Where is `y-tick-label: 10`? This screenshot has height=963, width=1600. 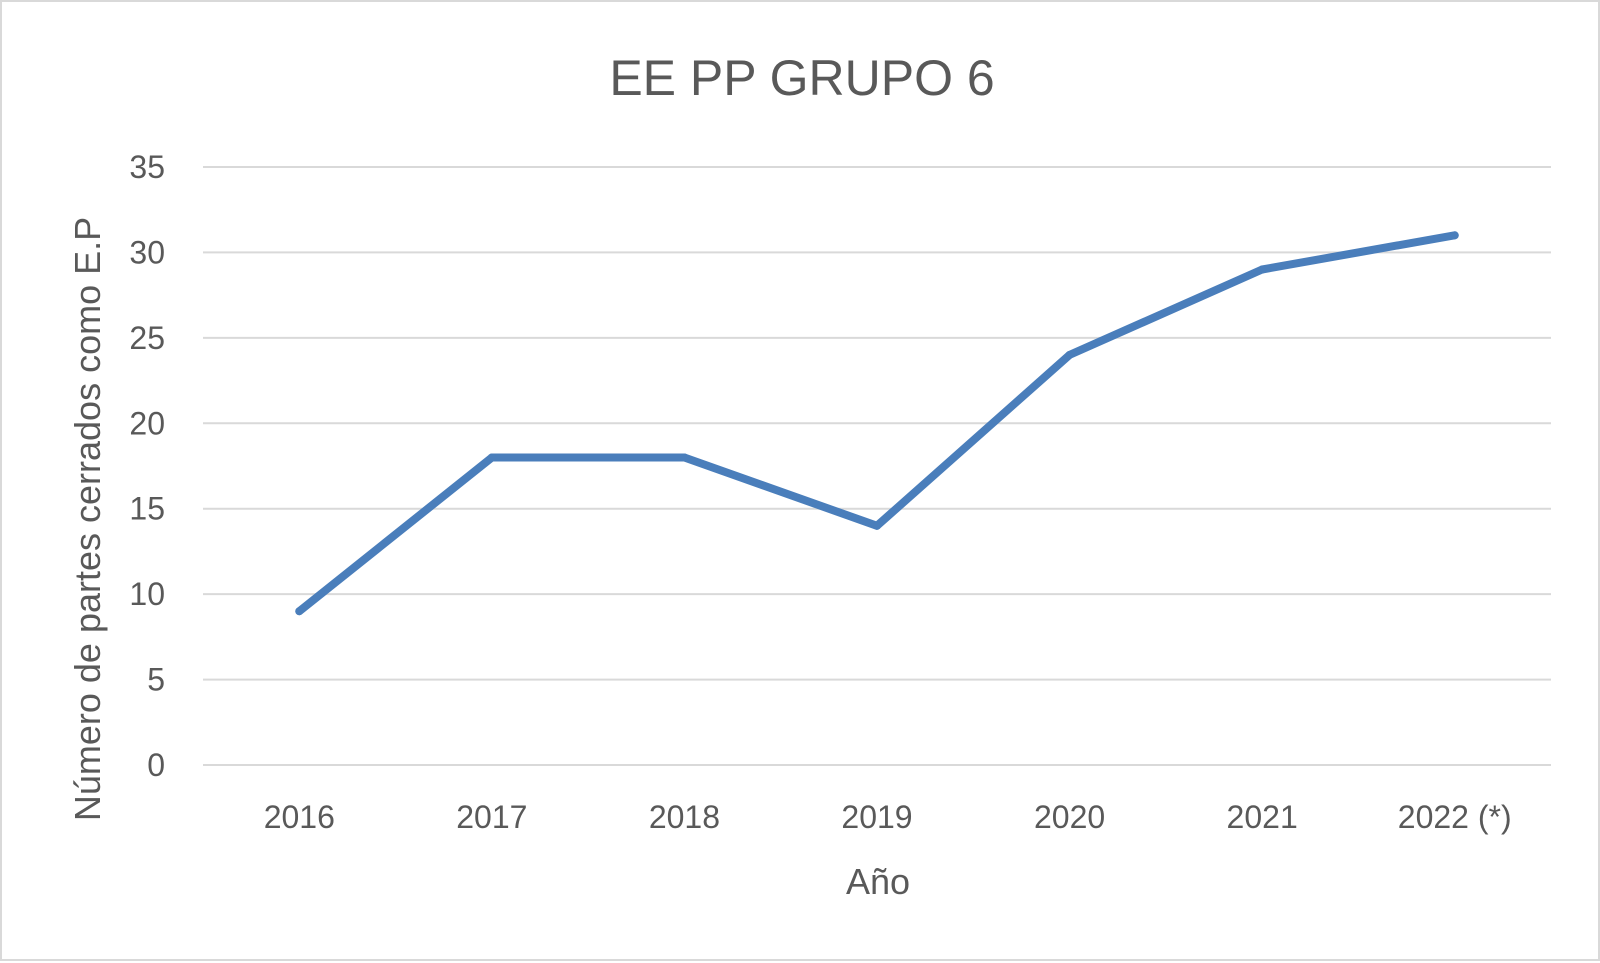 y-tick-label: 10 is located at coordinates (147, 594).